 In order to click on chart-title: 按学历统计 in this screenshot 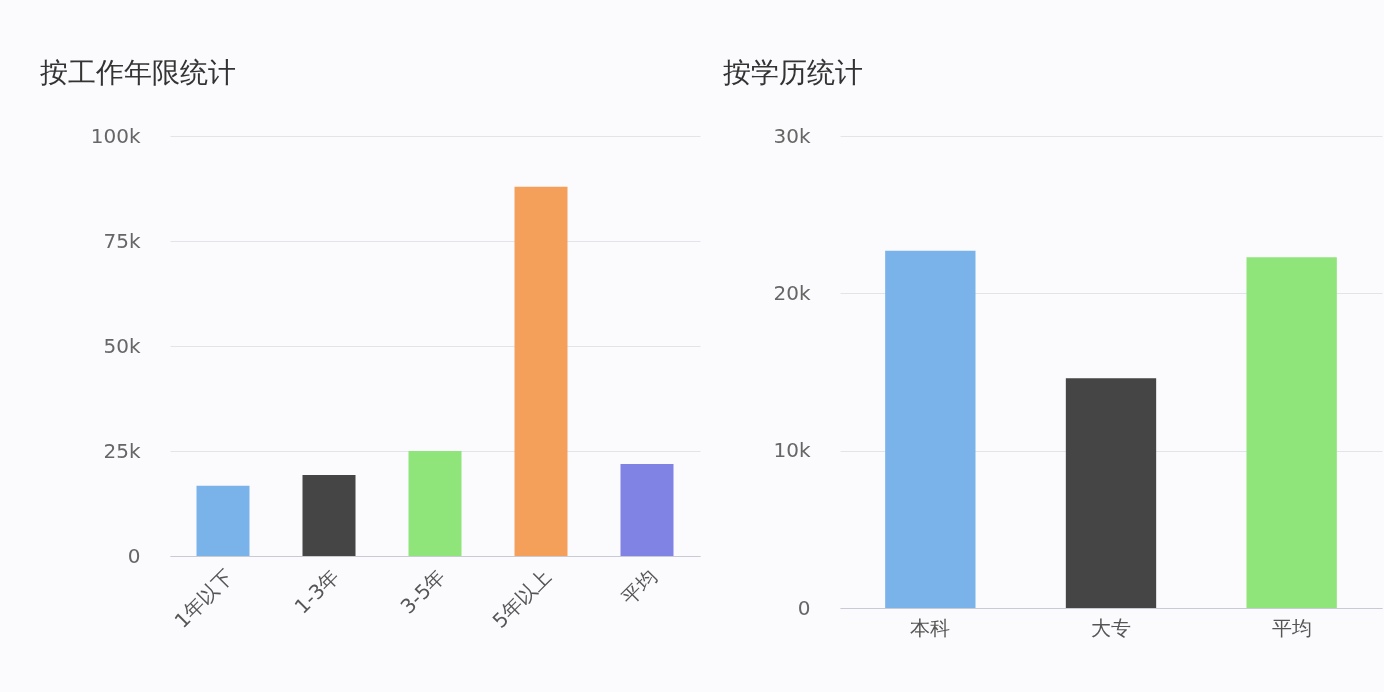, I will do `click(792, 72)`.